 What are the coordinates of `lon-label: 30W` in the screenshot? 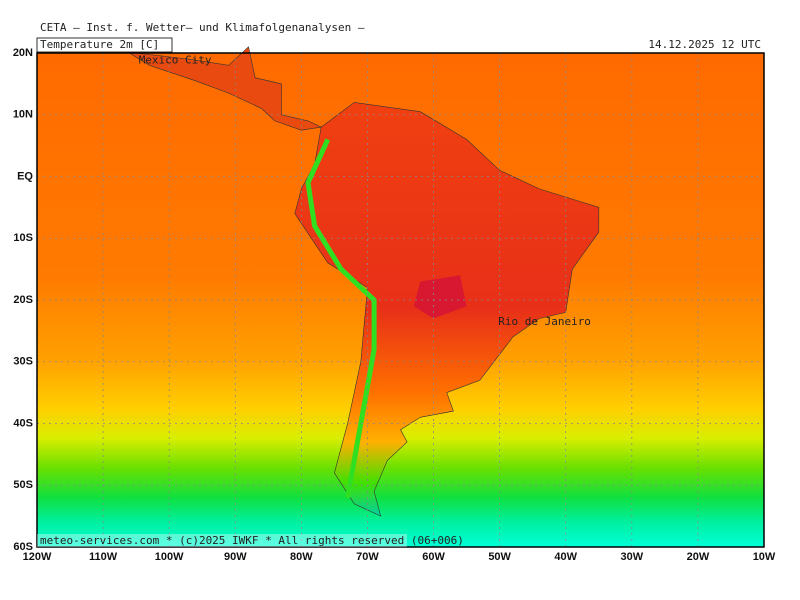 It's located at (632, 557).